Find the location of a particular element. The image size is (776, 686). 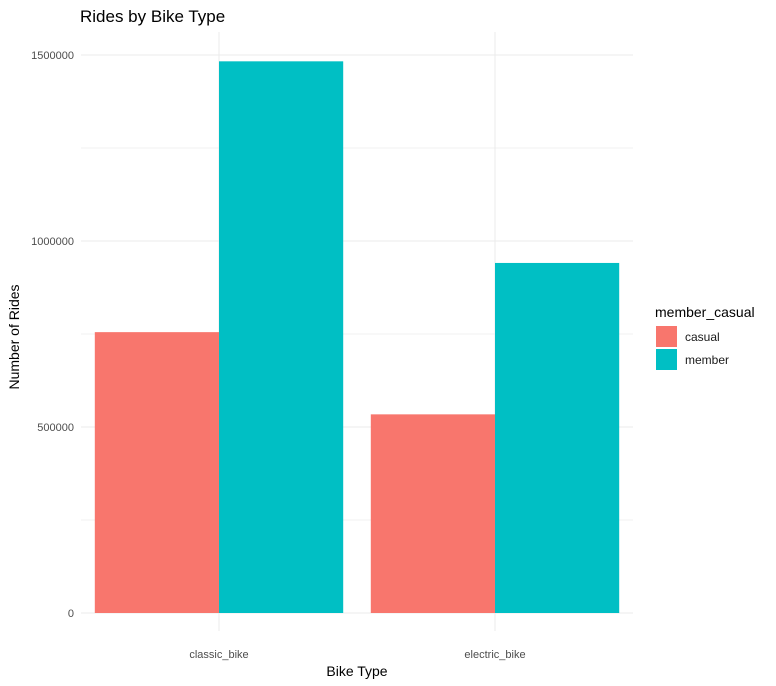

bar-member-electric_bike is located at coordinates (557, 437).